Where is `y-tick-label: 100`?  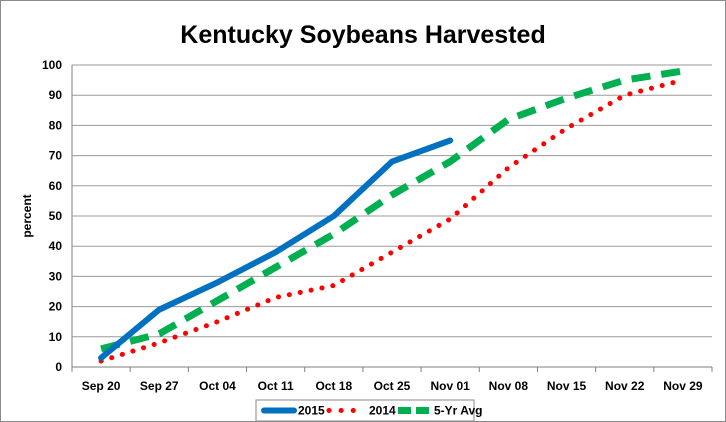 y-tick-label: 100 is located at coordinates (52, 65).